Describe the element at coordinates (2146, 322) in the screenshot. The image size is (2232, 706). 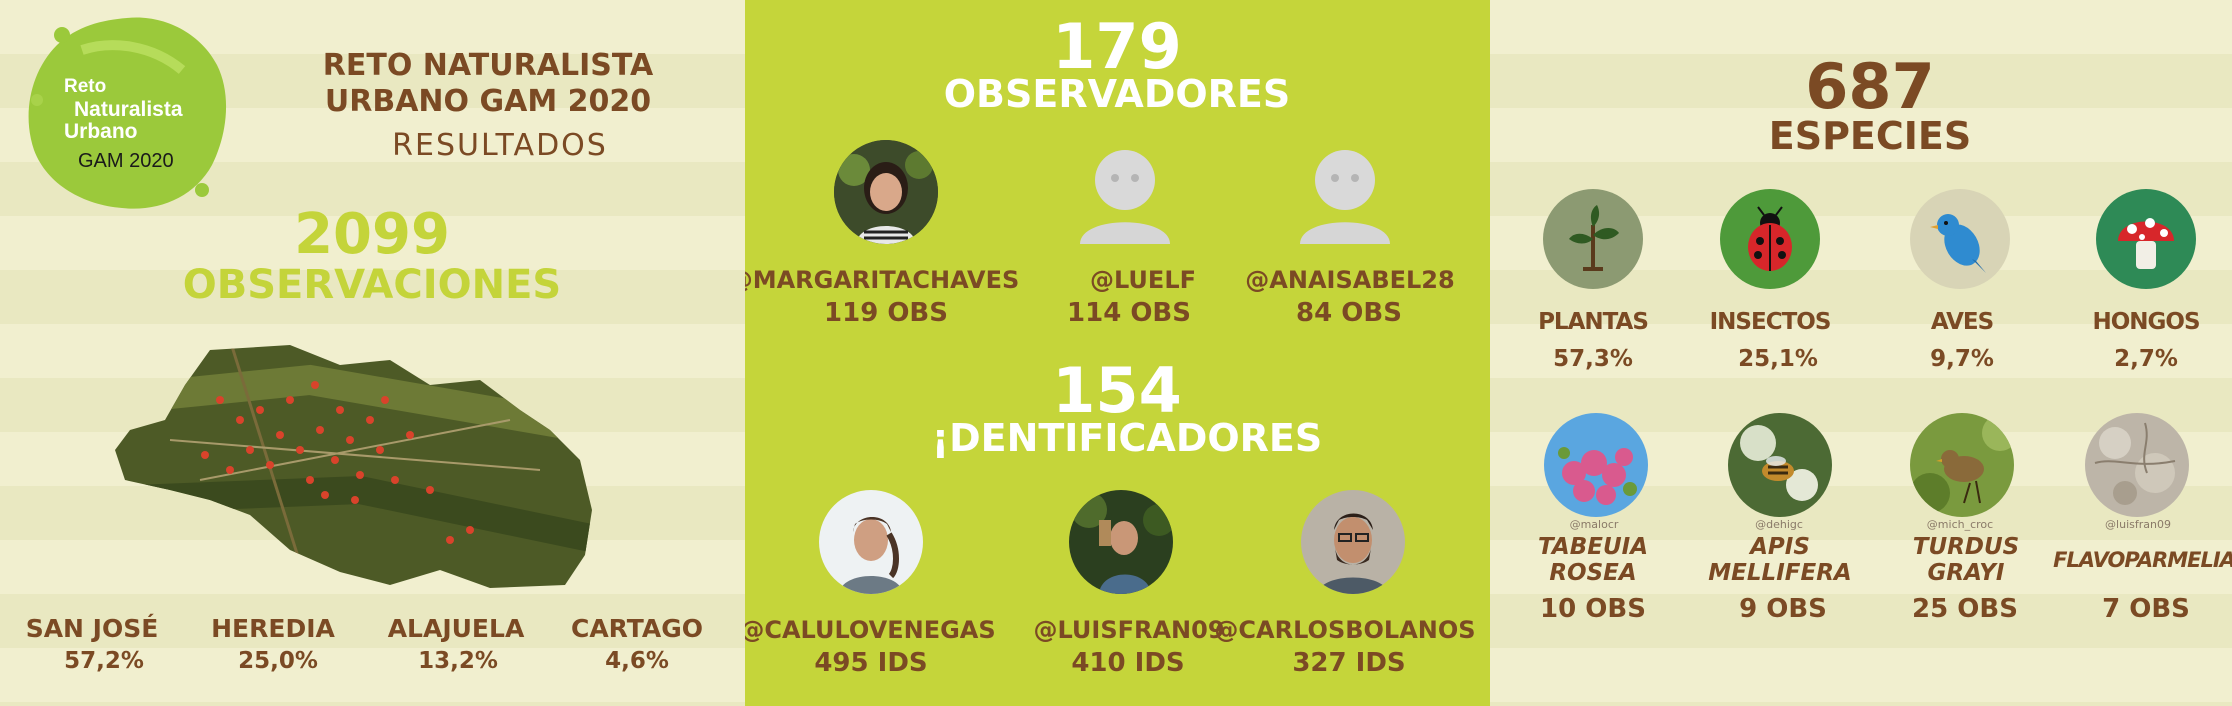
I see `group-name: HONGOS` at that location.